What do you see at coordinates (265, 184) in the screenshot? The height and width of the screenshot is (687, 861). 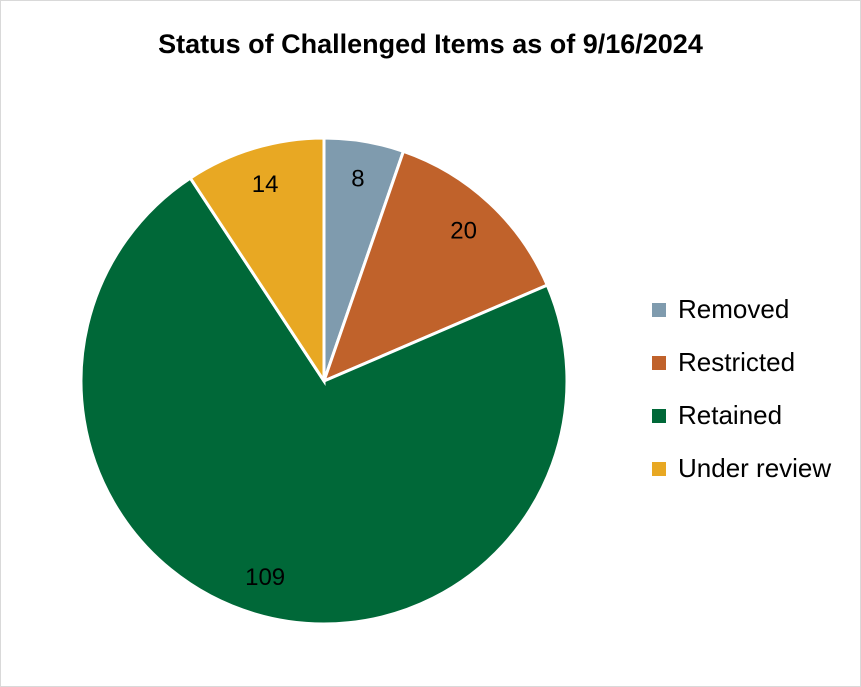 I see `data-label-under-review: 14` at bounding box center [265, 184].